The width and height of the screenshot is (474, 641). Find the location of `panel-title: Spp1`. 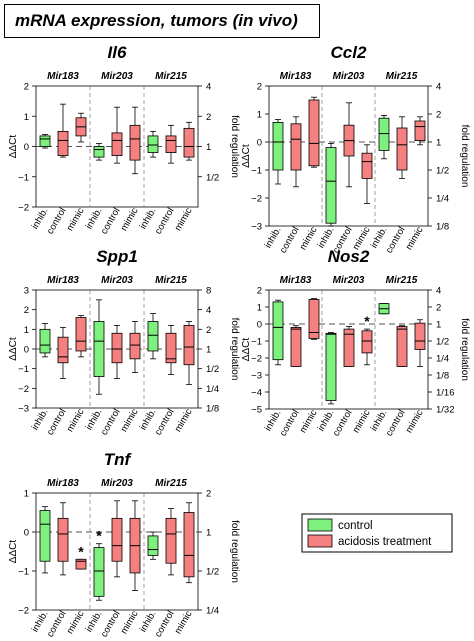

panel-title: Spp1 is located at coordinates (117, 256).